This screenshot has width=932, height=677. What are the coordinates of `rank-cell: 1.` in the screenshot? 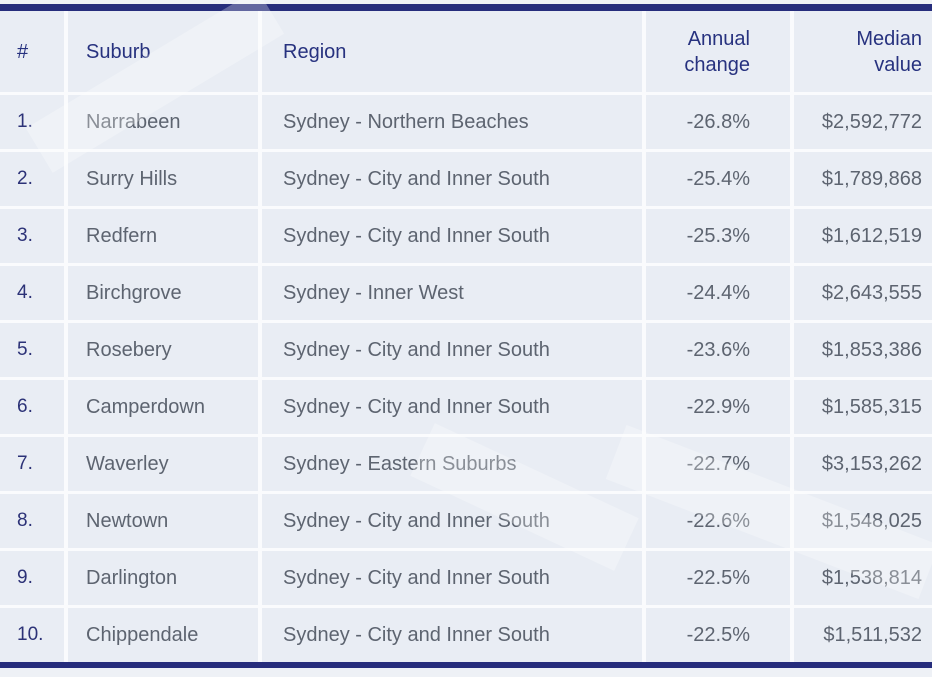 It's located at (32, 122).